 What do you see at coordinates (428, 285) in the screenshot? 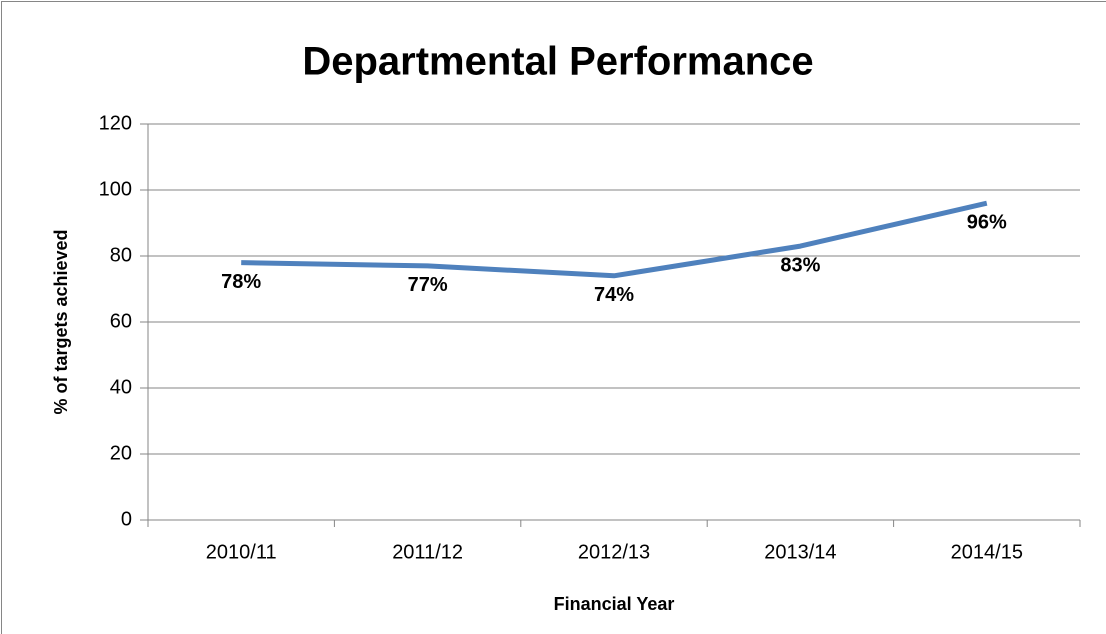
I see `data-label: 77%` at bounding box center [428, 285].